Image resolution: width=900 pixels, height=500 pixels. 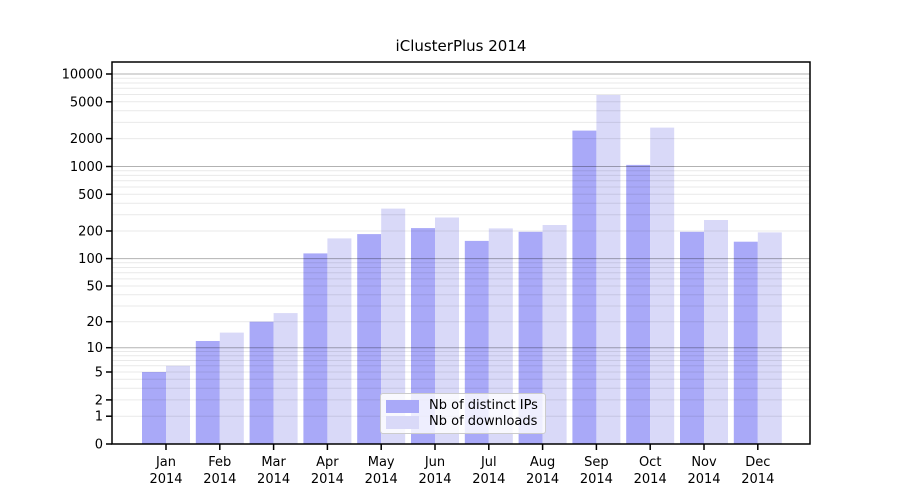 What do you see at coordinates (82, 75) in the screenshot?
I see `y-tick-label: 10000` at bounding box center [82, 75].